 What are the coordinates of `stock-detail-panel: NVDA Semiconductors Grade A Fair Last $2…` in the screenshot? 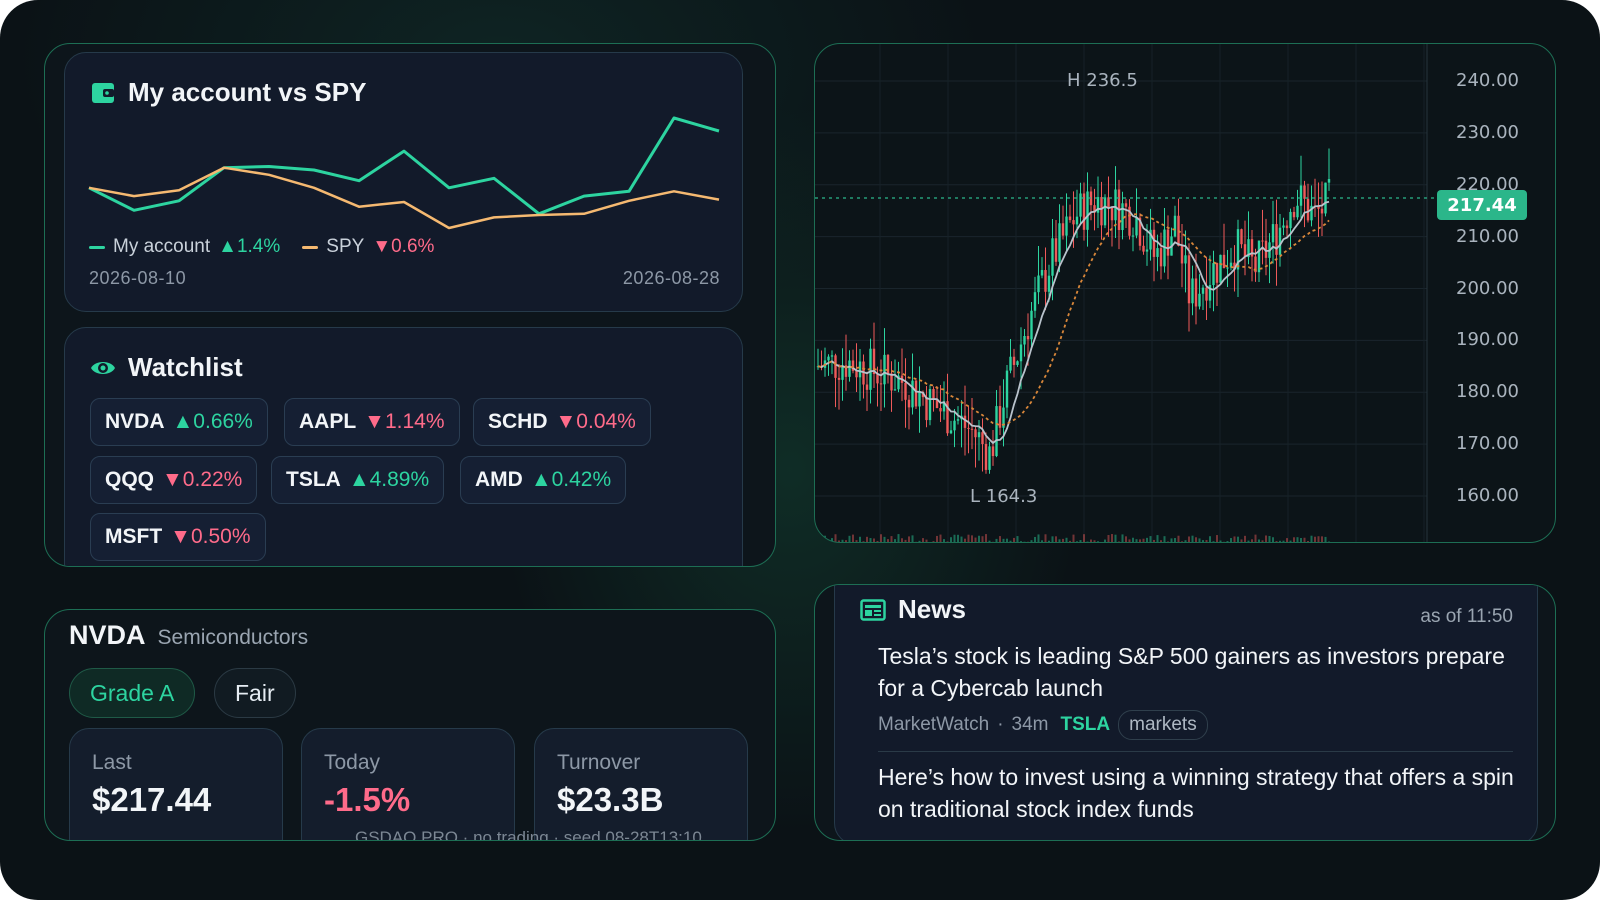 It's located at (410, 725).